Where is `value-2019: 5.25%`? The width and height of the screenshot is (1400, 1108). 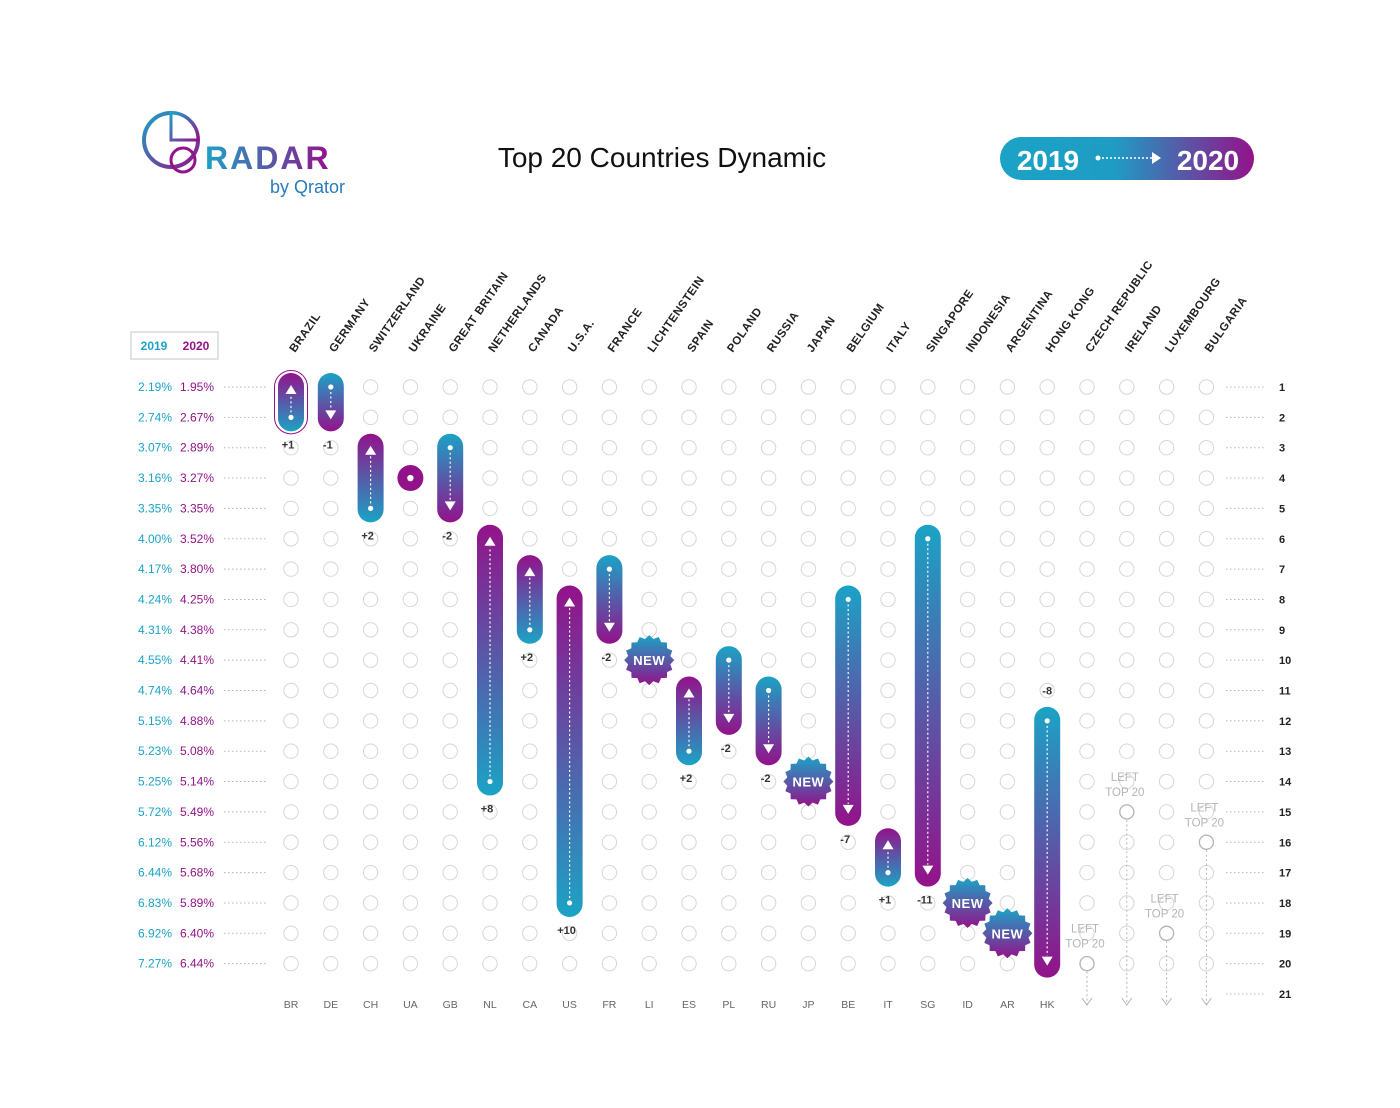 value-2019: 5.25% is located at coordinates (155, 782).